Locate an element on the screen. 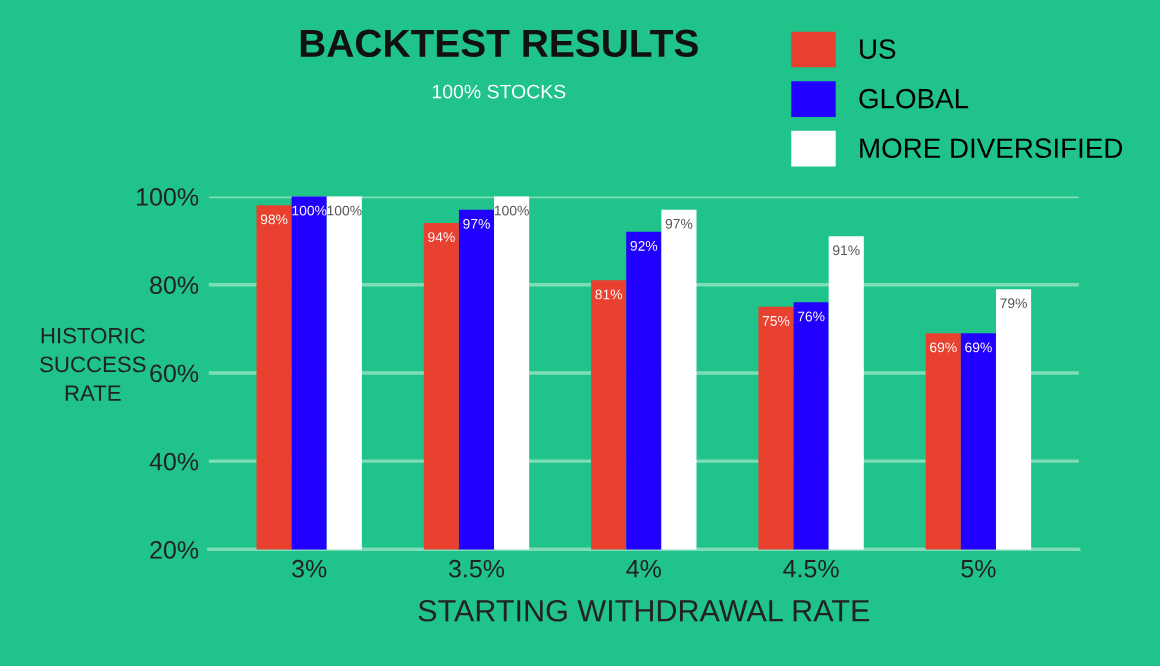  y-tick-label: 40% is located at coordinates (174, 461).